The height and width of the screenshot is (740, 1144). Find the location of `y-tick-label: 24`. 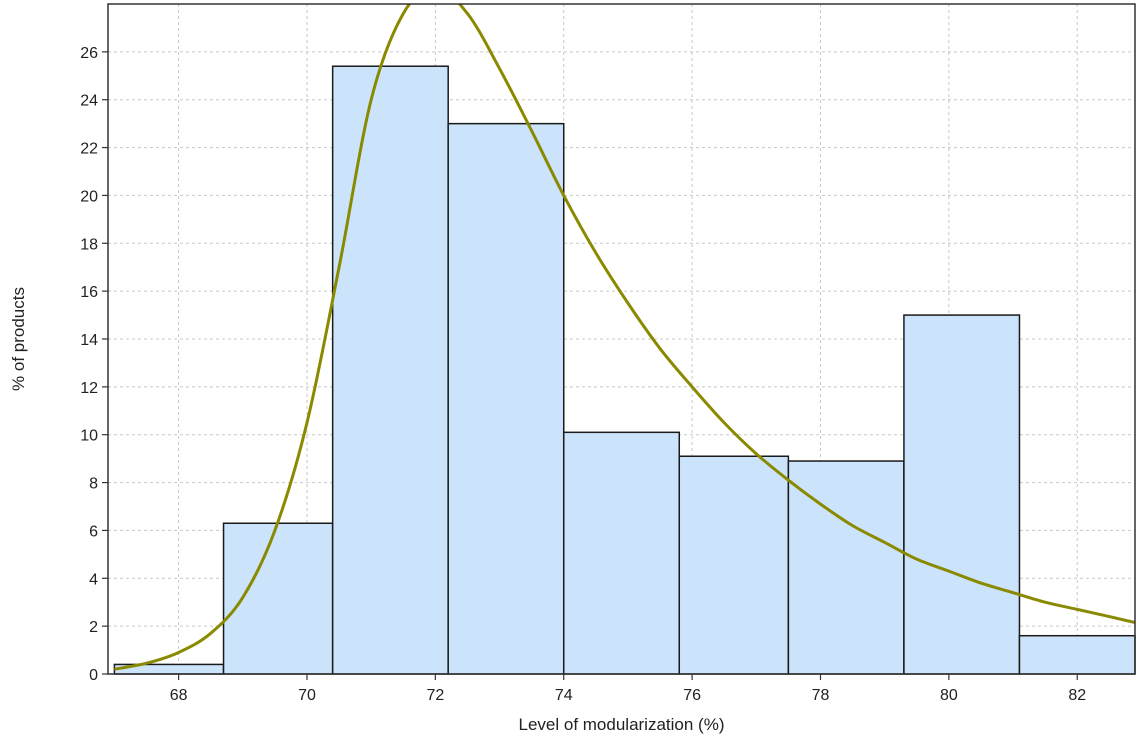

y-tick-label: 24 is located at coordinates (89, 101).